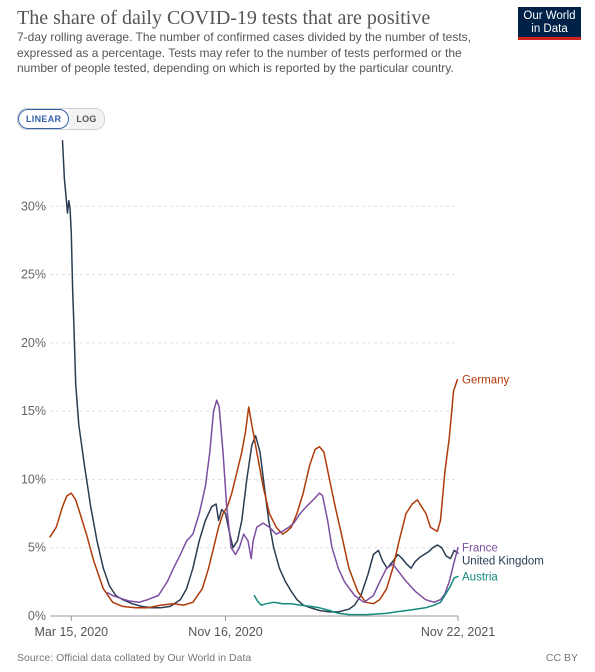 The image size is (595, 672). What do you see at coordinates (480, 549) in the screenshot?
I see `legend-label-france: France` at bounding box center [480, 549].